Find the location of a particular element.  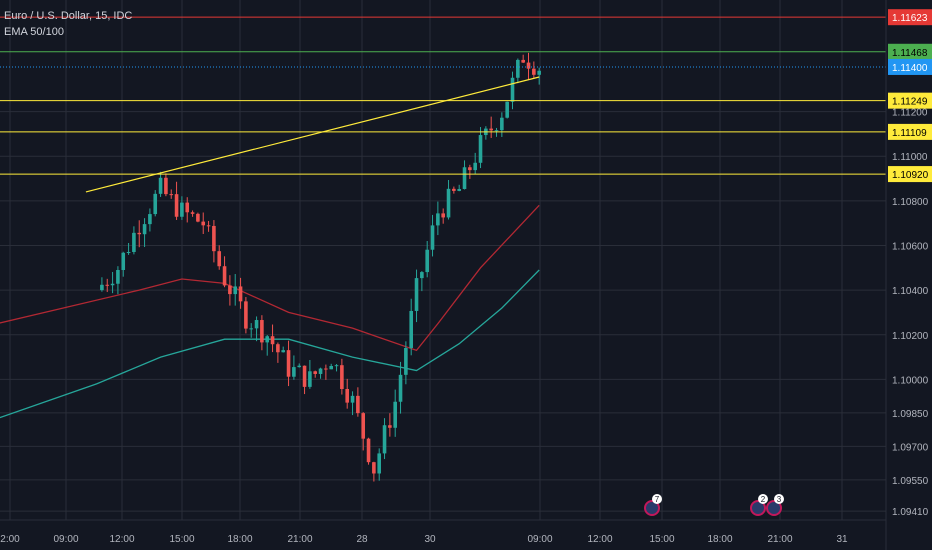

time-tick-label: 18:00 is located at coordinates (719, 539).